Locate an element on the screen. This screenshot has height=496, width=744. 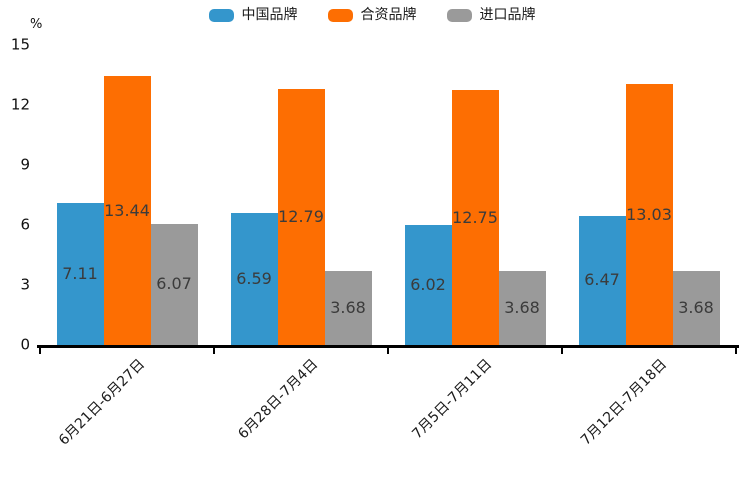
bar-value-label: 7.11 is located at coordinates (80, 273).